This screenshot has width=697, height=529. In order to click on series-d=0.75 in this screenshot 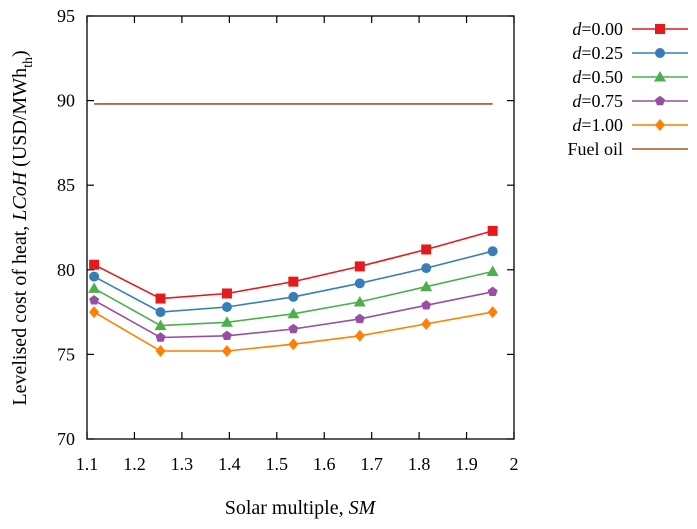, I will do `click(293, 314)`.